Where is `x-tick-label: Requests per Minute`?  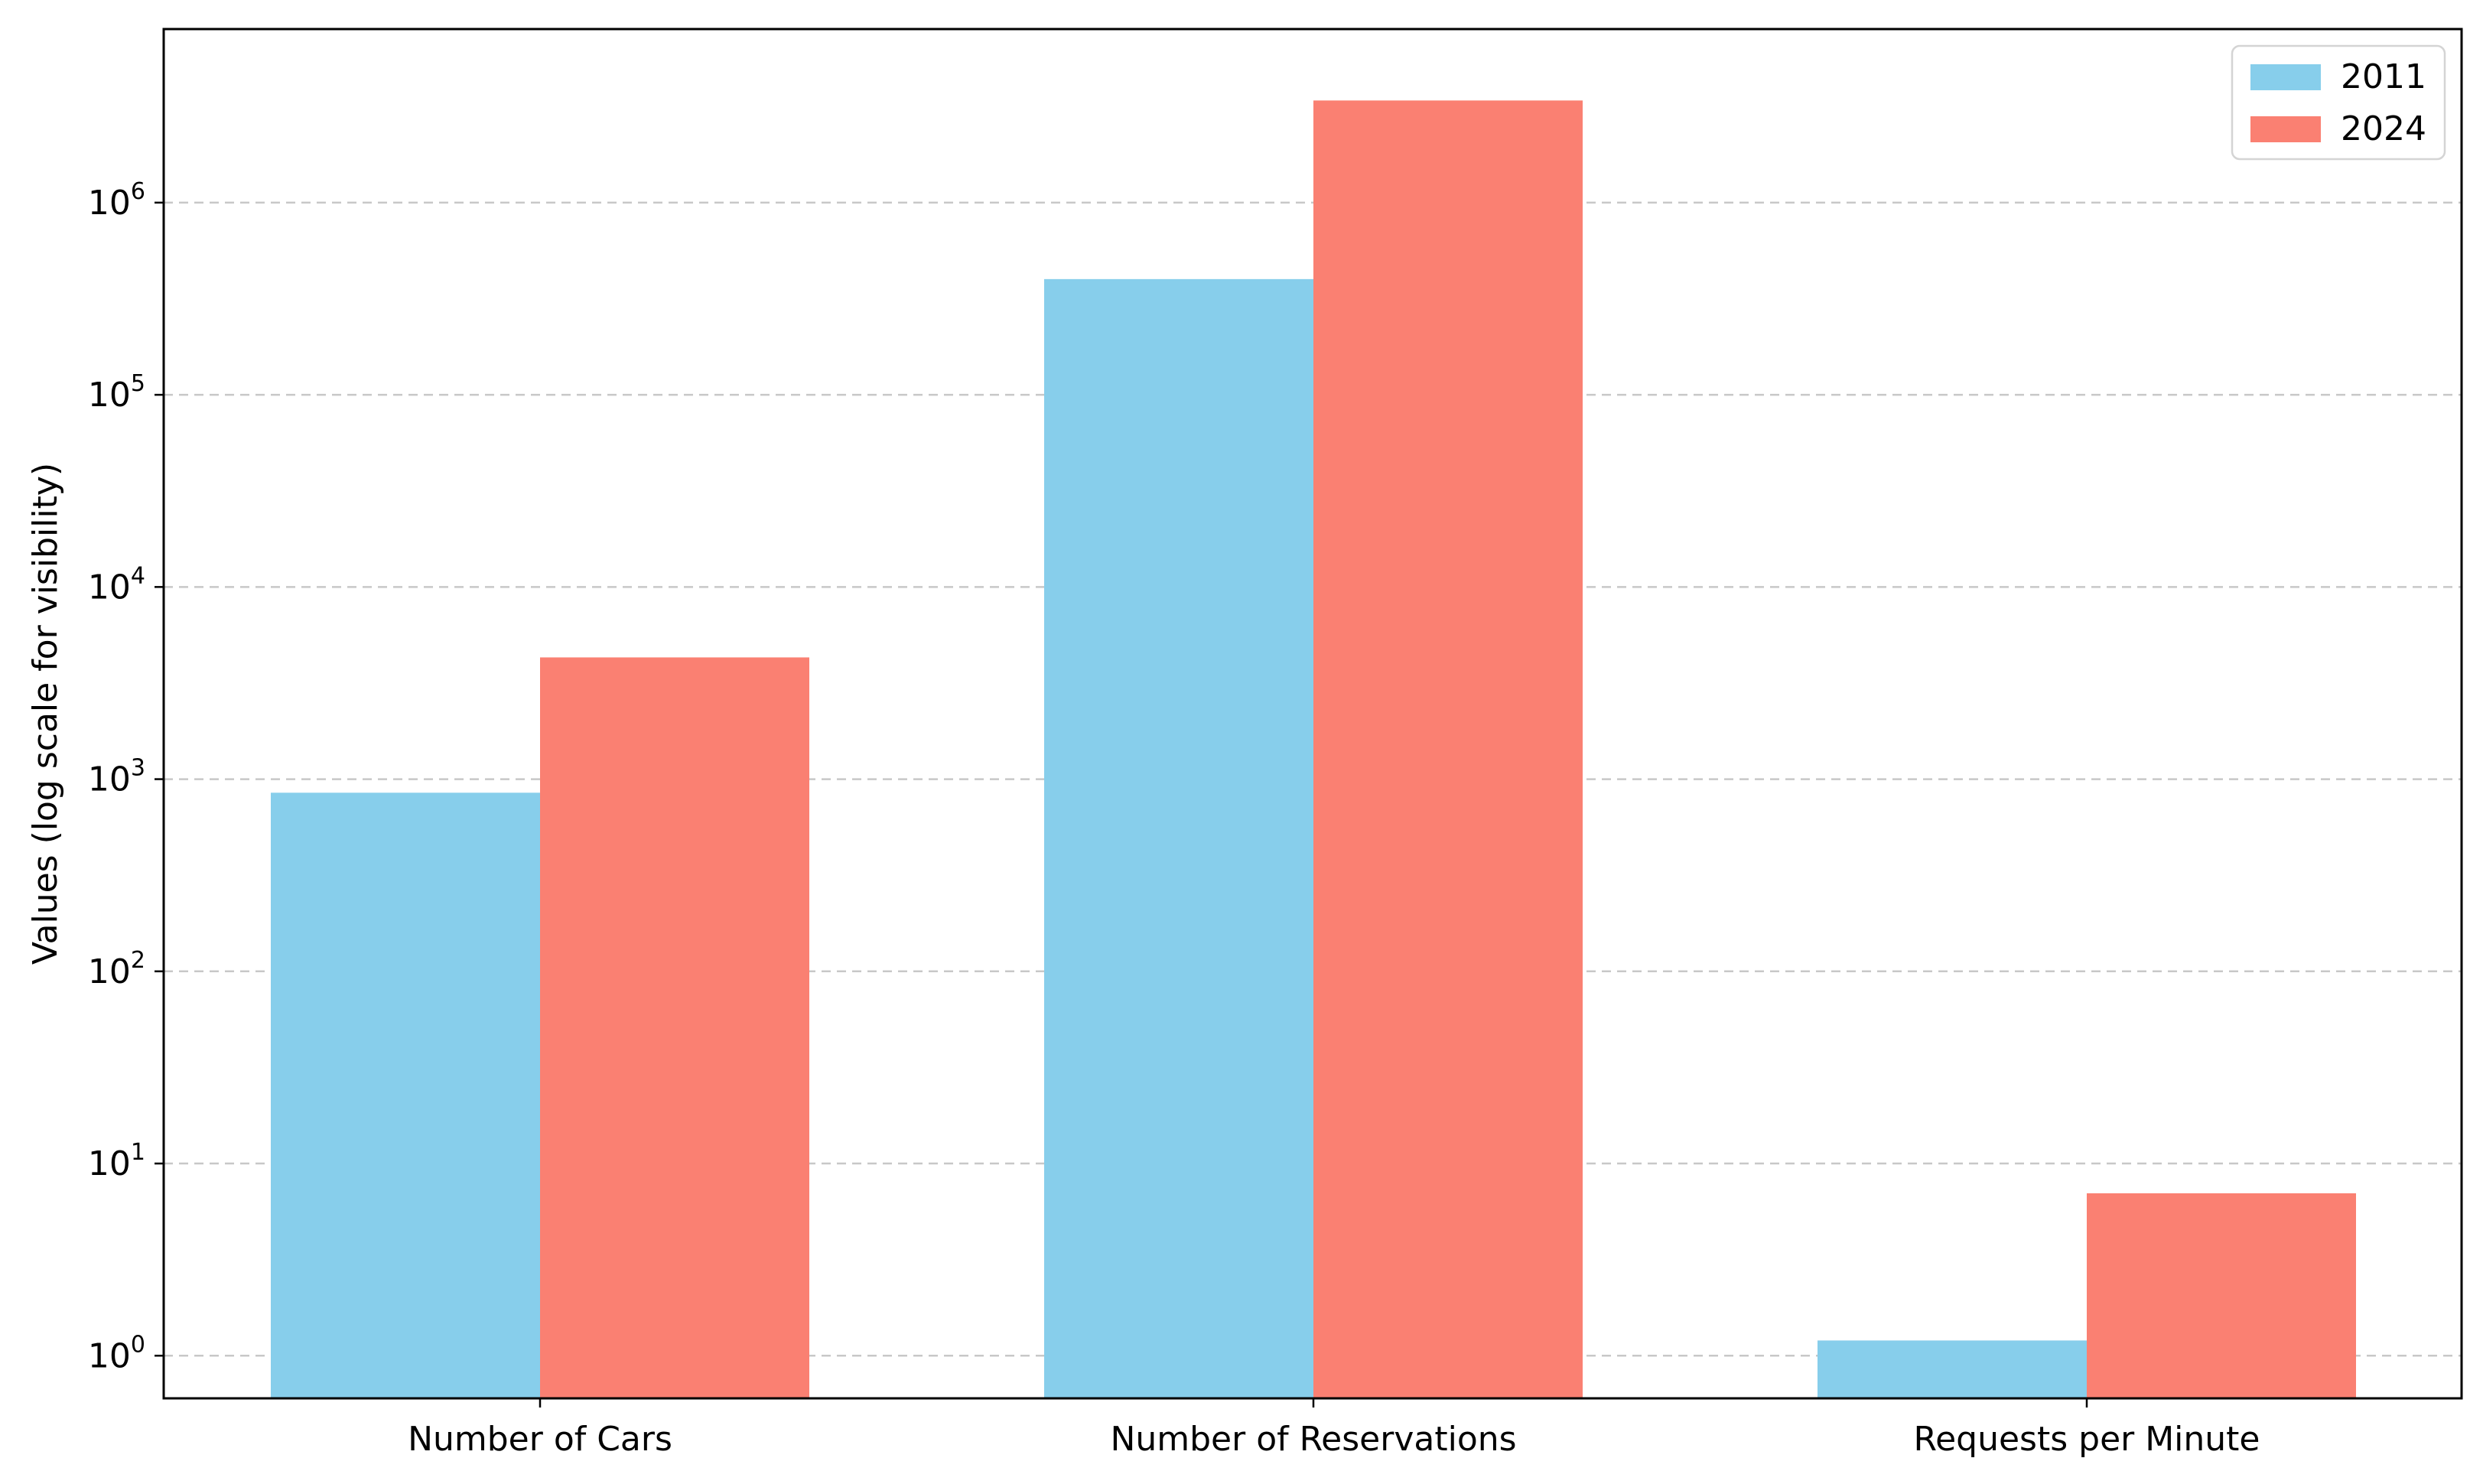 x-tick-label: Requests per Minute is located at coordinates (2087, 1439).